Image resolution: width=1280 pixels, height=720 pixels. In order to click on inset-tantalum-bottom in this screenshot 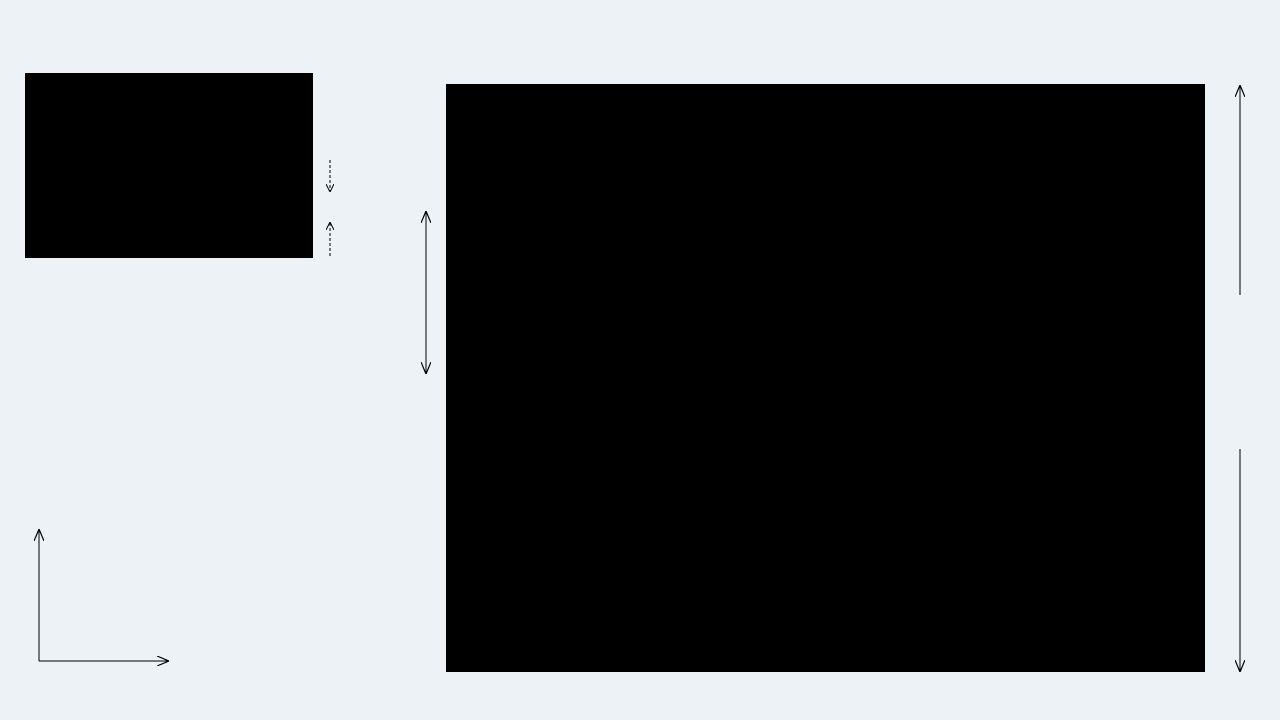, I will do `click(169, 241)`.